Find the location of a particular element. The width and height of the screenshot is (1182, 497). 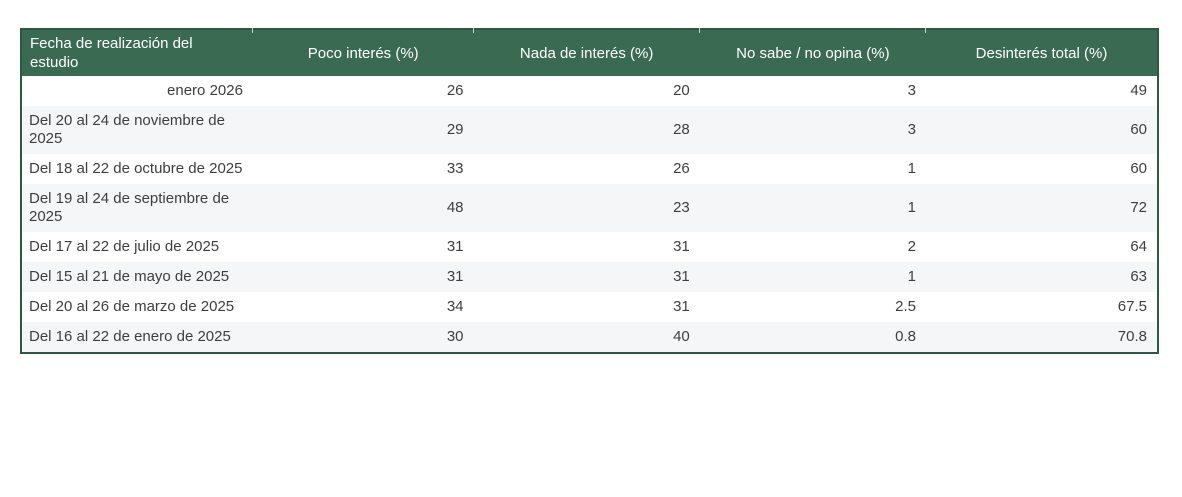

cell-value: 64 is located at coordinates (1042, 247).